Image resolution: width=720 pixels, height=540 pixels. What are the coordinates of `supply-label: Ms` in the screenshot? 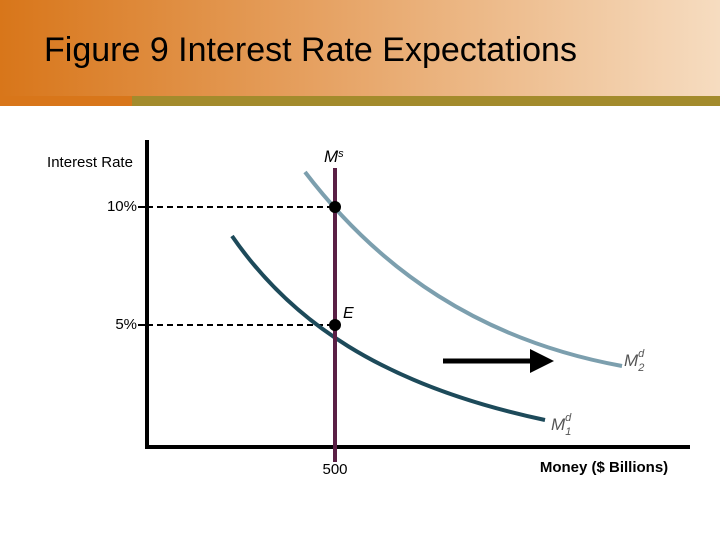 It's located at (334, 156).